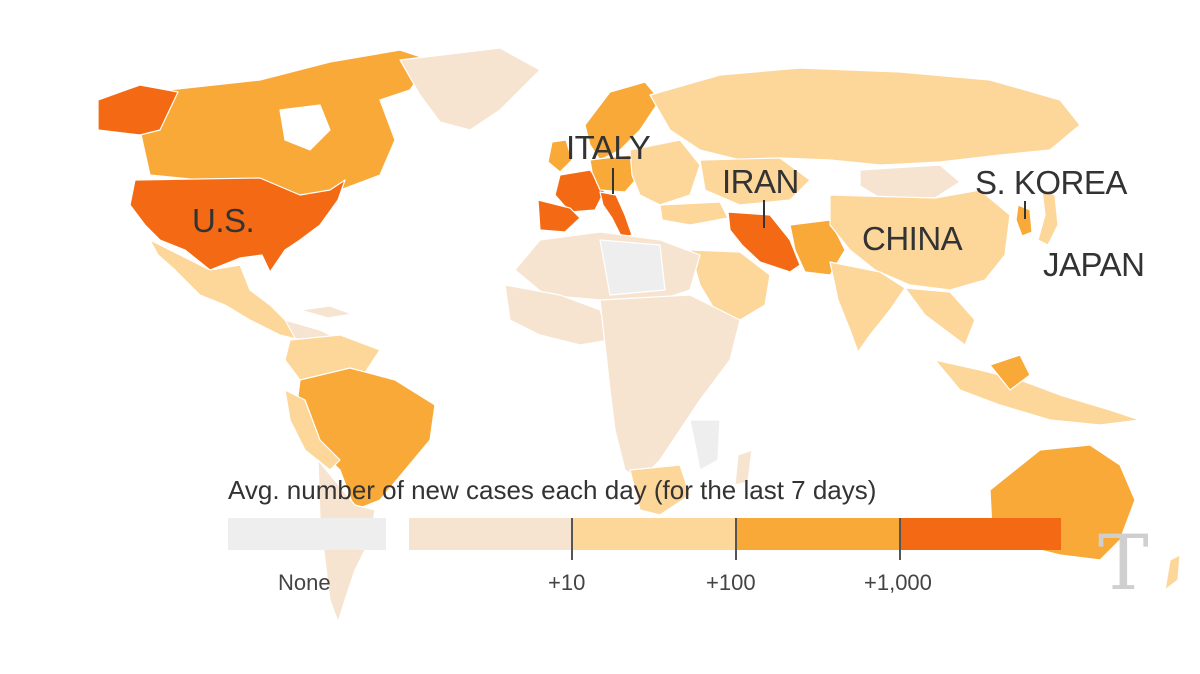 The width and height of the screenshot is (1200, 674). Describe the element at coordinates (867, 307) in the screenshot. I see `india` at that location.